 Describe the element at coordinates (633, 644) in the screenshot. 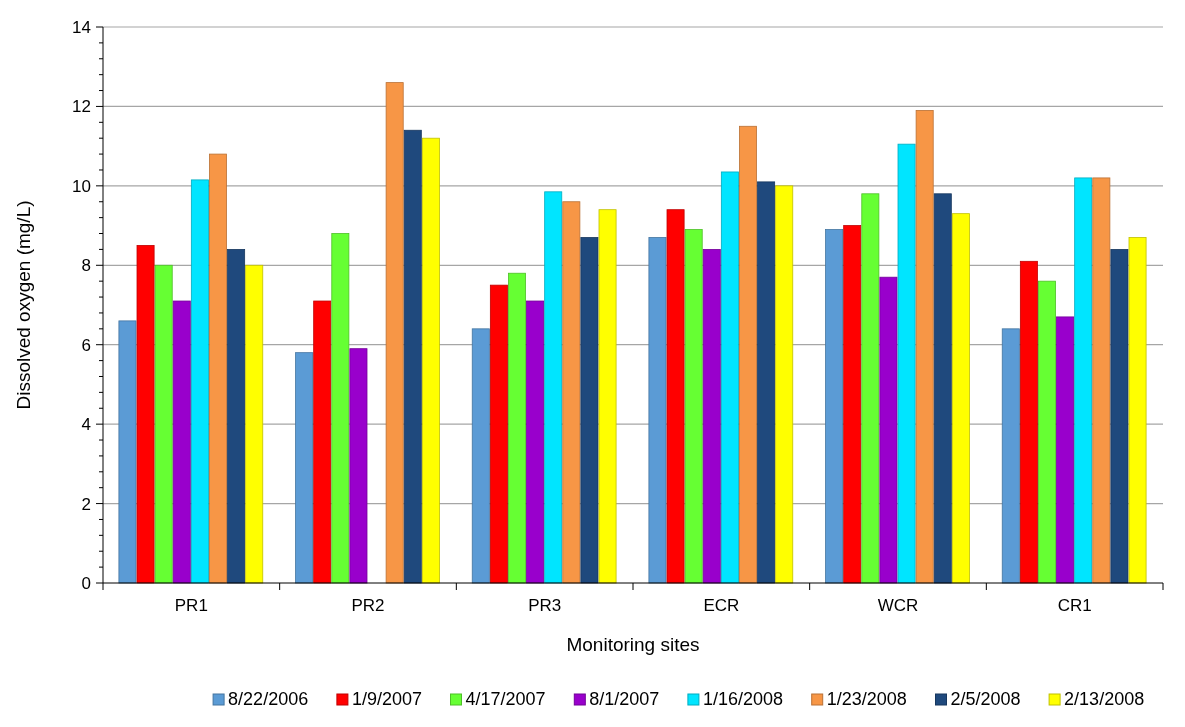

I see `x-axis-title: Monitoring sites` at that location.